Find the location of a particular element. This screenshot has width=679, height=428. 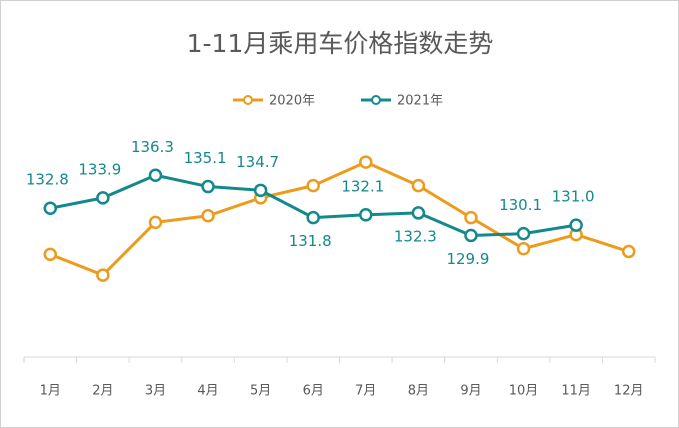

x-tick-label: 12月 is located at coordinates (629, 391).